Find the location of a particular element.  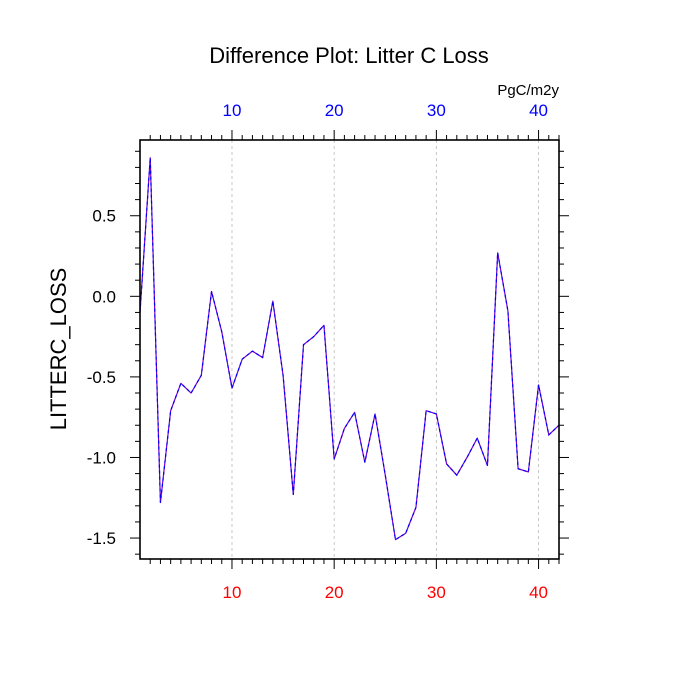

x-tick-label-top: 20 is located at coordinates (334, 110).